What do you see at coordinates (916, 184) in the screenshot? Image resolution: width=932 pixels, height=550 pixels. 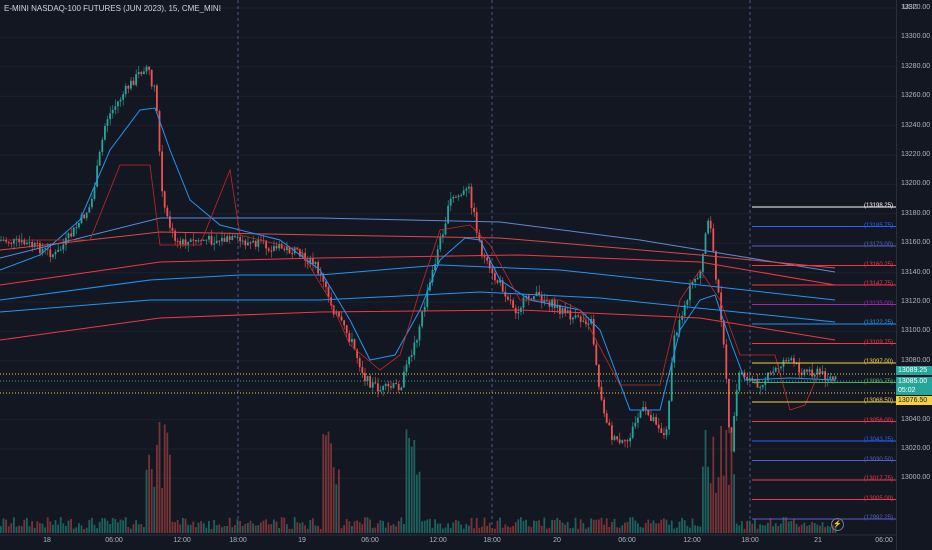 I see `y-tick-label: 13200.00` at bounding box center [916, 184].